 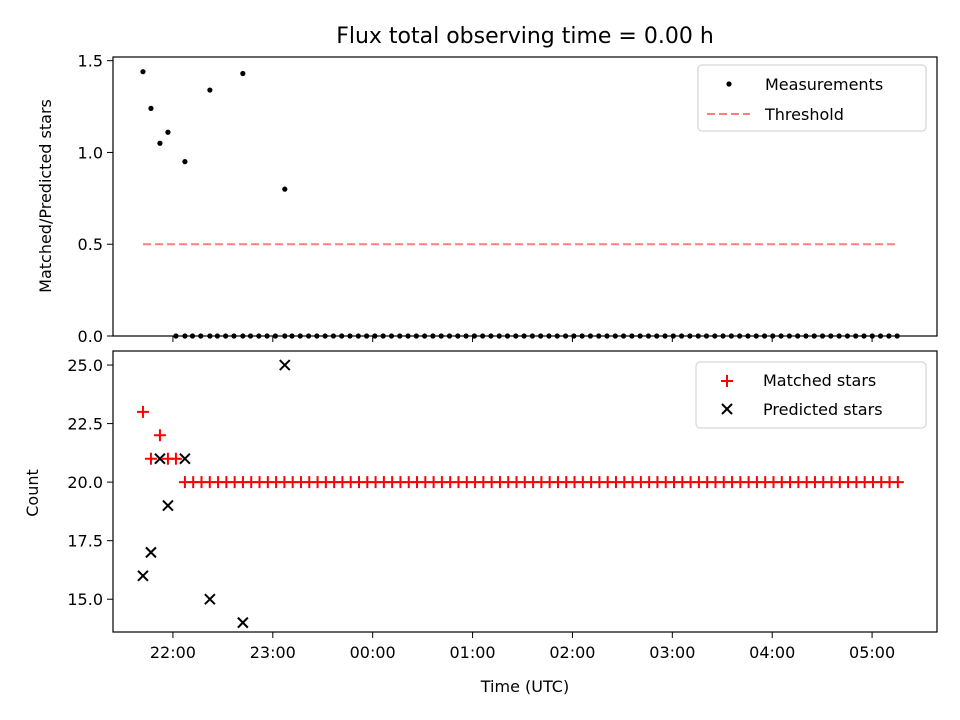 What do you see at coordinates (524, 686) in the screenshot?
I see `x-axis-label: Time (UTC)` at bounding box center [524, 686].